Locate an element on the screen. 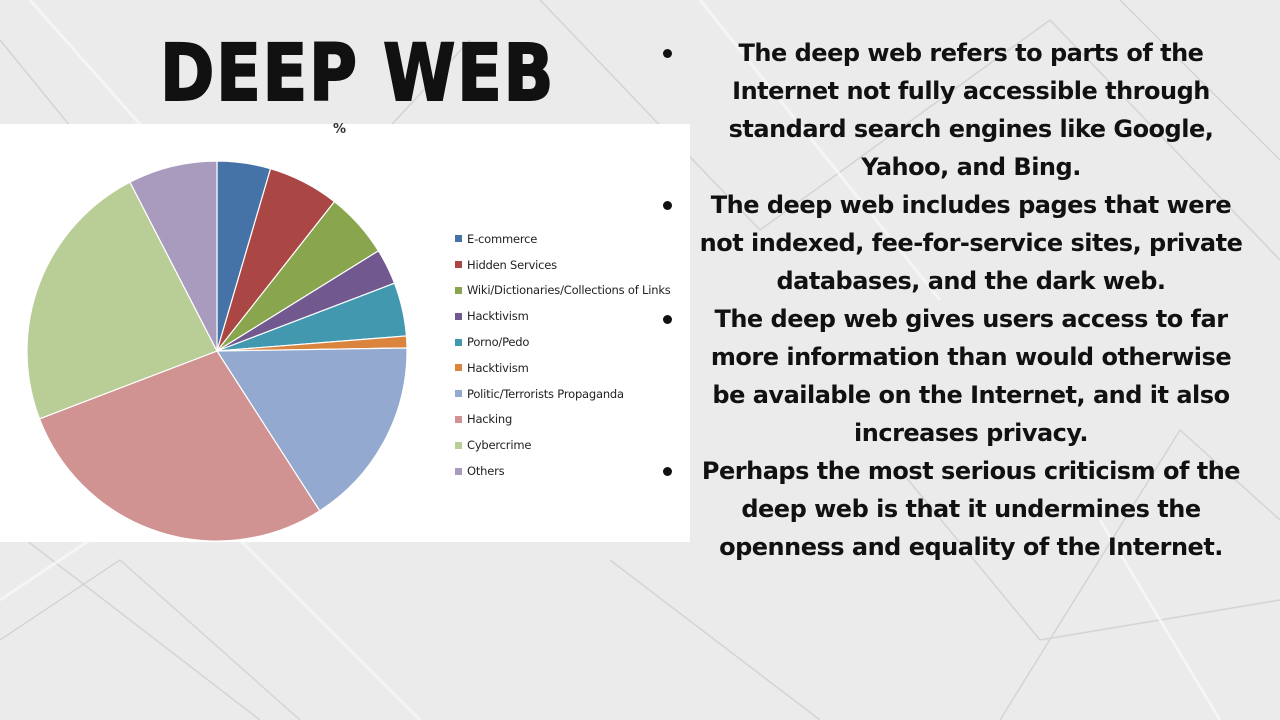  legend-item: Politic/Terrorists Propaganda is located at coordinates (563, 394).